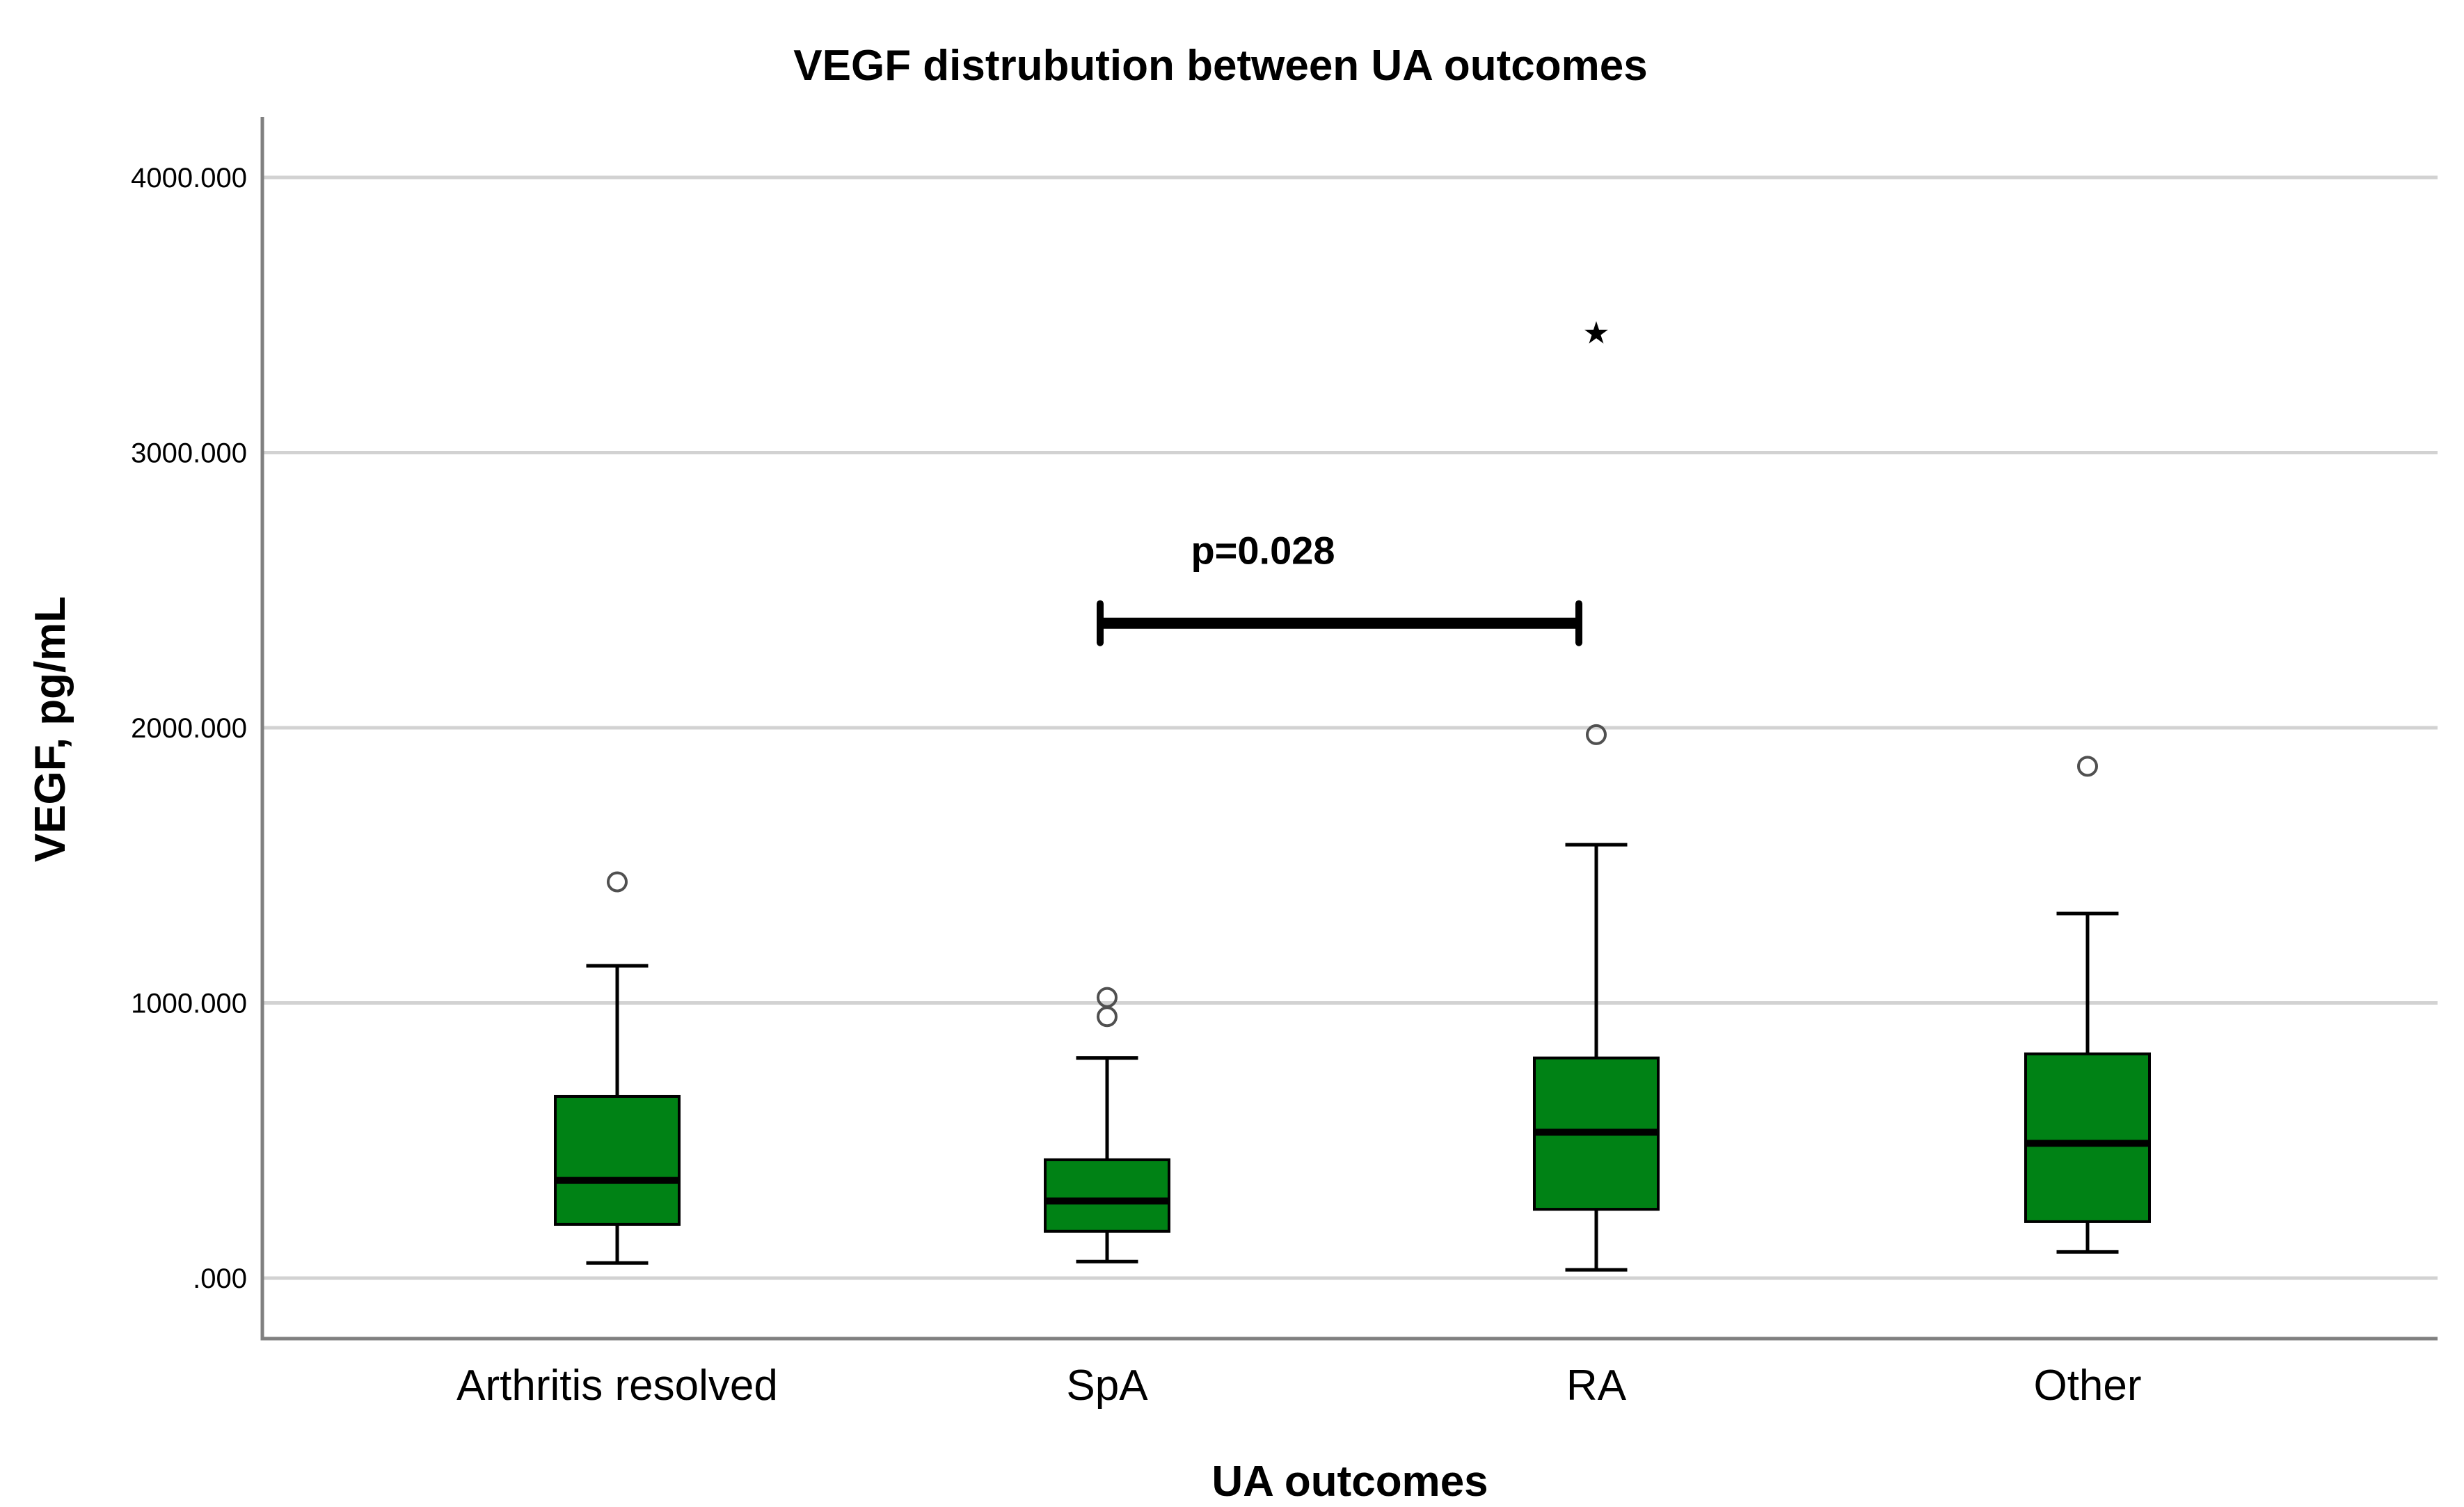 The image size is (2464, 1507). Describe the element at coordinates (1596, 1386) in the screenshot. I see `x-tick-label: RA` at that location.